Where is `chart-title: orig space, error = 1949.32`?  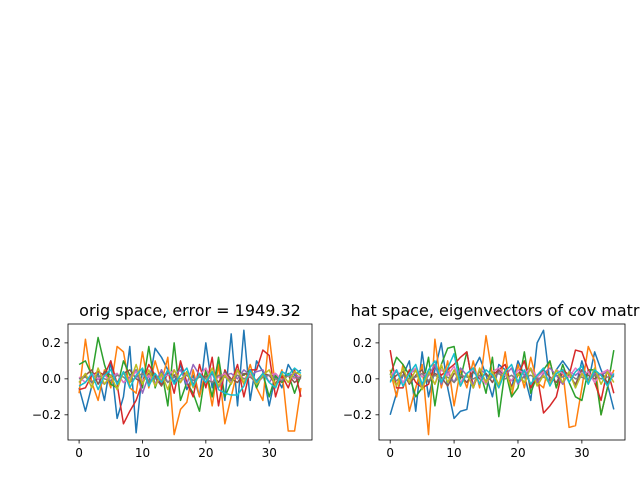
chart-title: orig space, error = 1949.32 is located at coordinates (190, 310).